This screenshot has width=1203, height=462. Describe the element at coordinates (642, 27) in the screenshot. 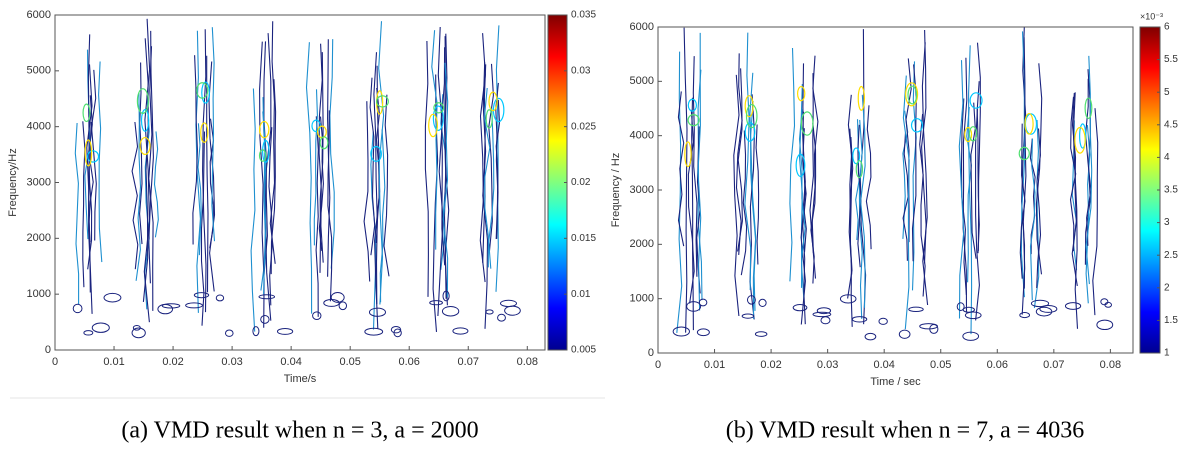

I see `y-tick-label: 6000` at that location.